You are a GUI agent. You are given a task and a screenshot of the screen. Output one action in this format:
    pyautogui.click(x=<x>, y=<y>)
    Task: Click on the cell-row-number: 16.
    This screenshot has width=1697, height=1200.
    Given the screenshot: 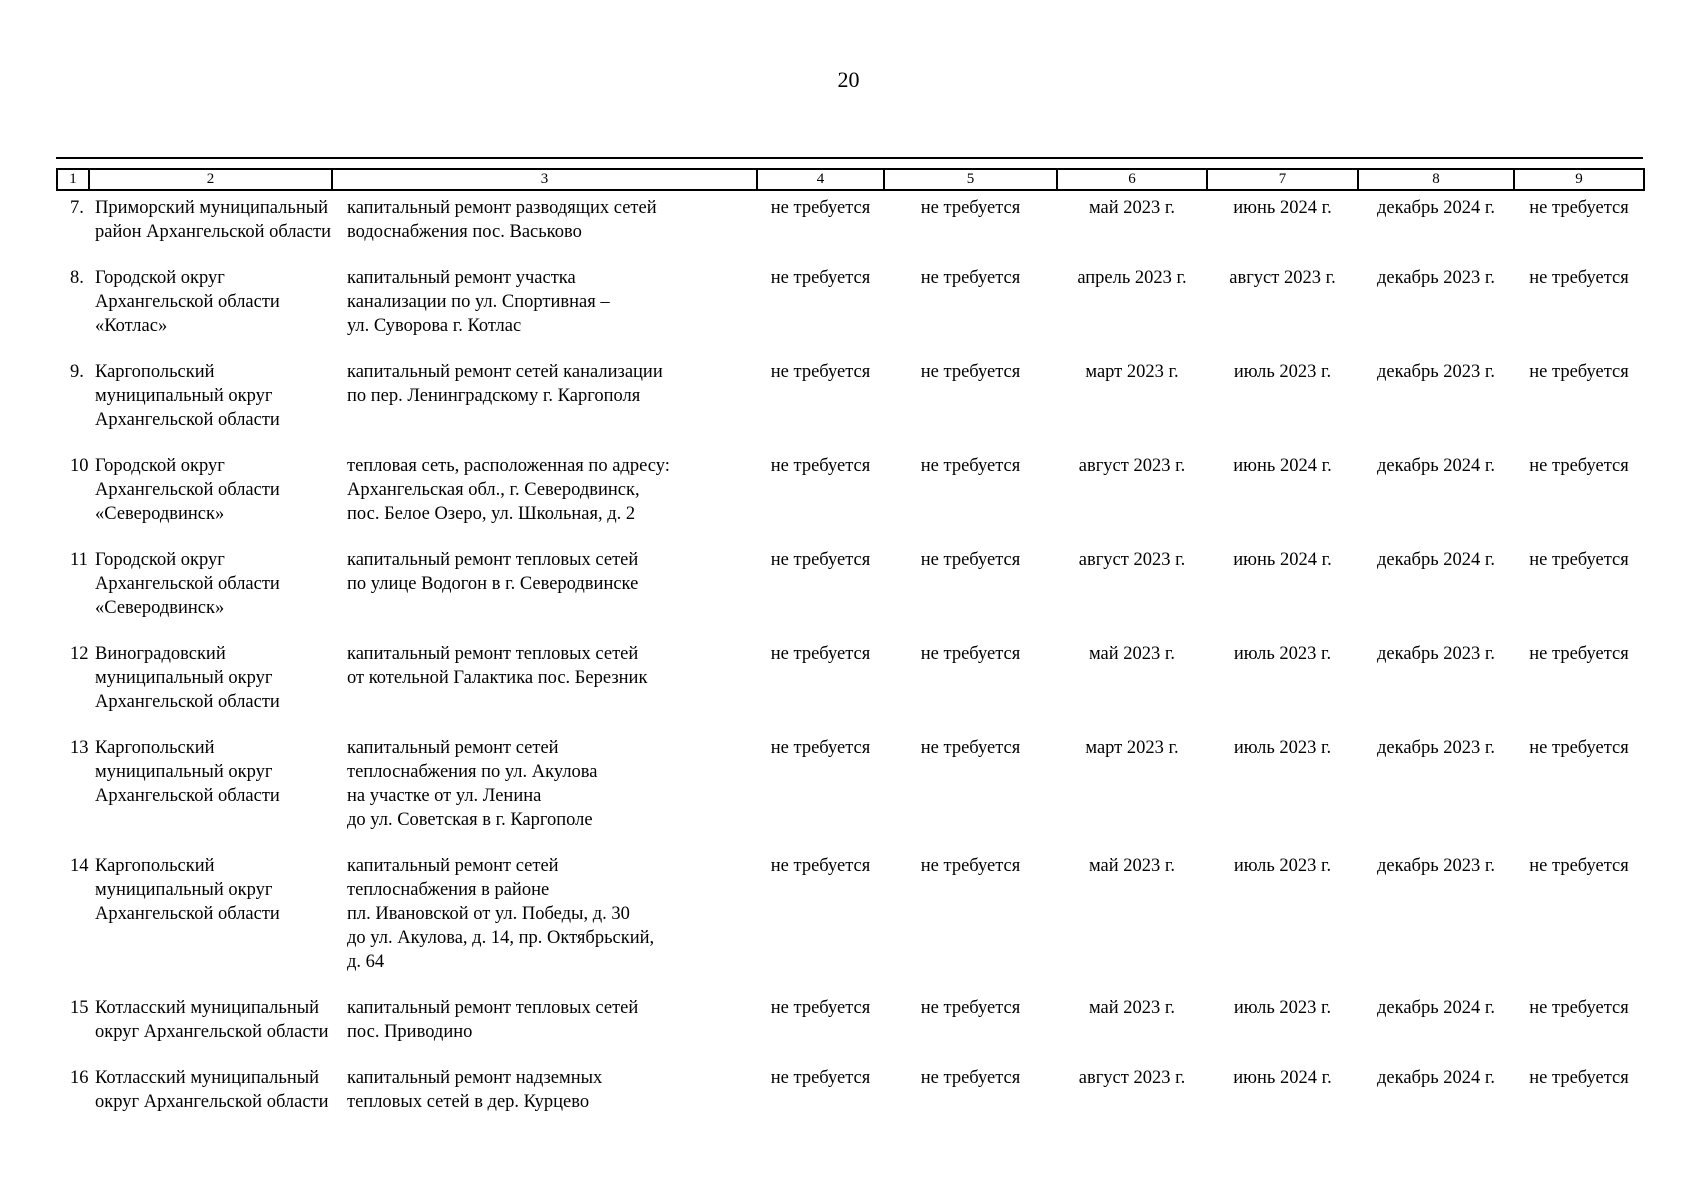 What is the action you would take?
    pyautogui.click(x=79, y=1078)
    